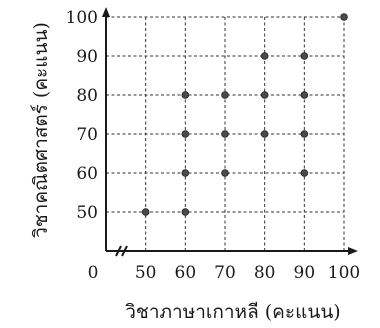  What do you see at coordinates (106, 12) in the screenshot?
I see `y-axis-arrow` at bounding box center [106, 12].